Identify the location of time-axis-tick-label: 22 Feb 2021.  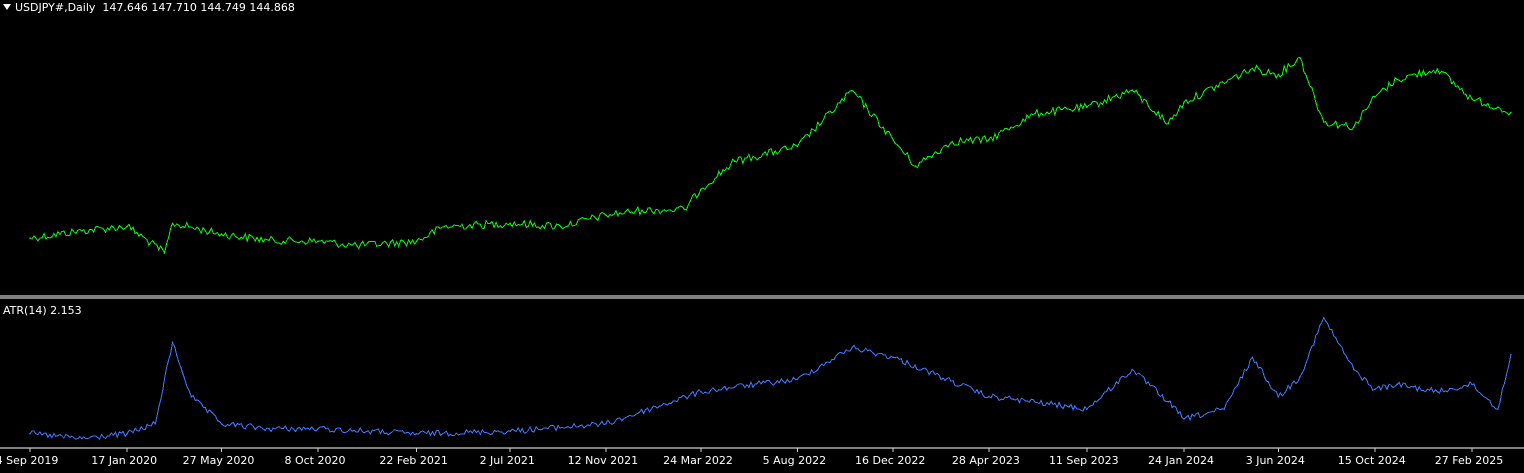
(413, 460).